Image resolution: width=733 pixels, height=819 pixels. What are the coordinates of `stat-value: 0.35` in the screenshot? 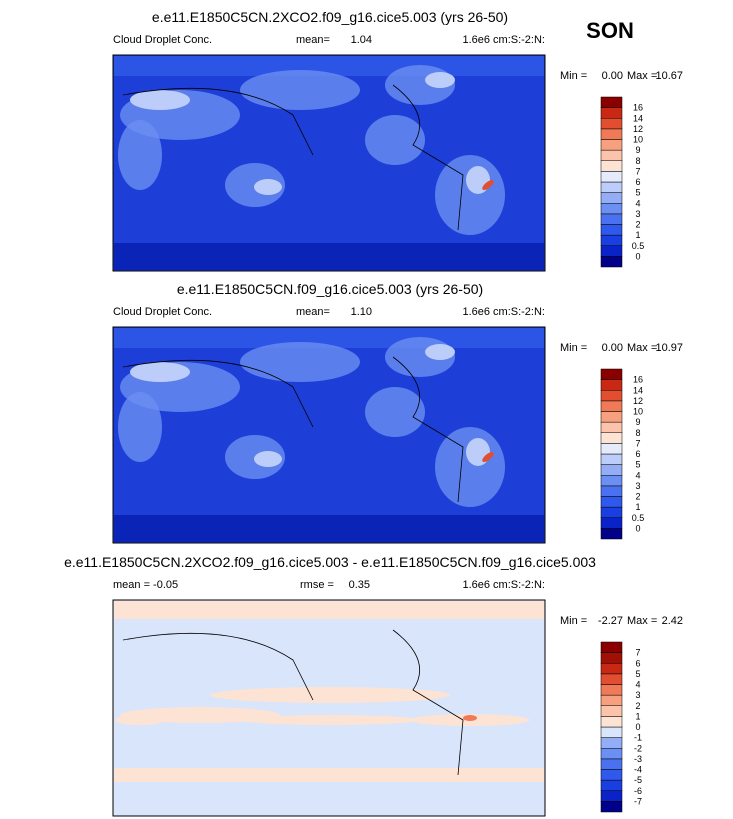 It's located at (359, 585).